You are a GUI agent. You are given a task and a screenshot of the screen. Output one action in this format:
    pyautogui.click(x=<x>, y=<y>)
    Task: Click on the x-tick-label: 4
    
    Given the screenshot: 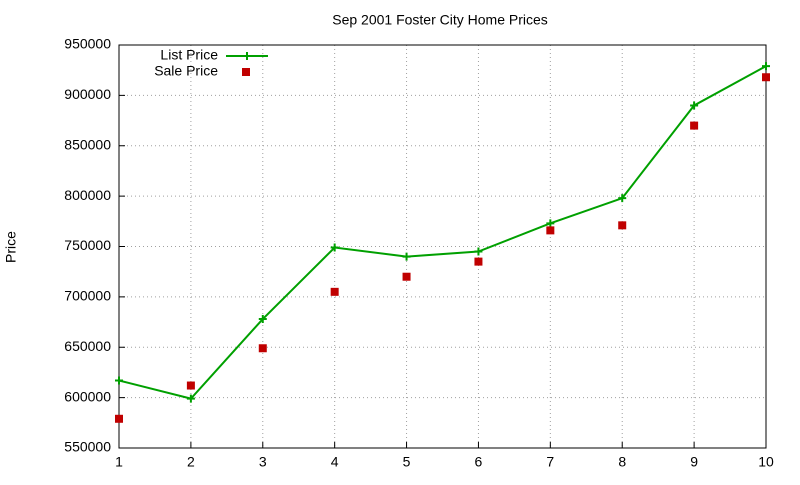 What is the action you would take?
    pyautogui.click(x=335, y=462)
    